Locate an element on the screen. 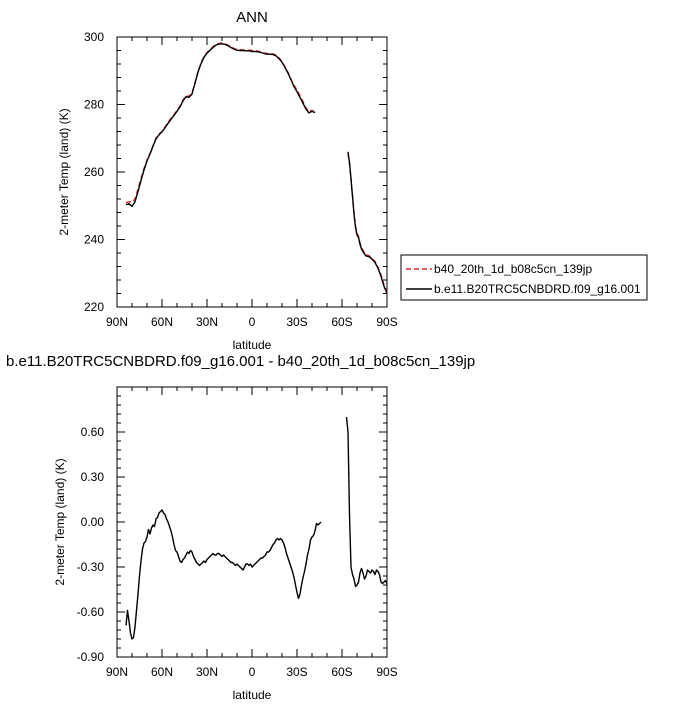 This screenshot has width=696, height=708. y-tick-label: 0.60 is located at coordinates (93, 432).